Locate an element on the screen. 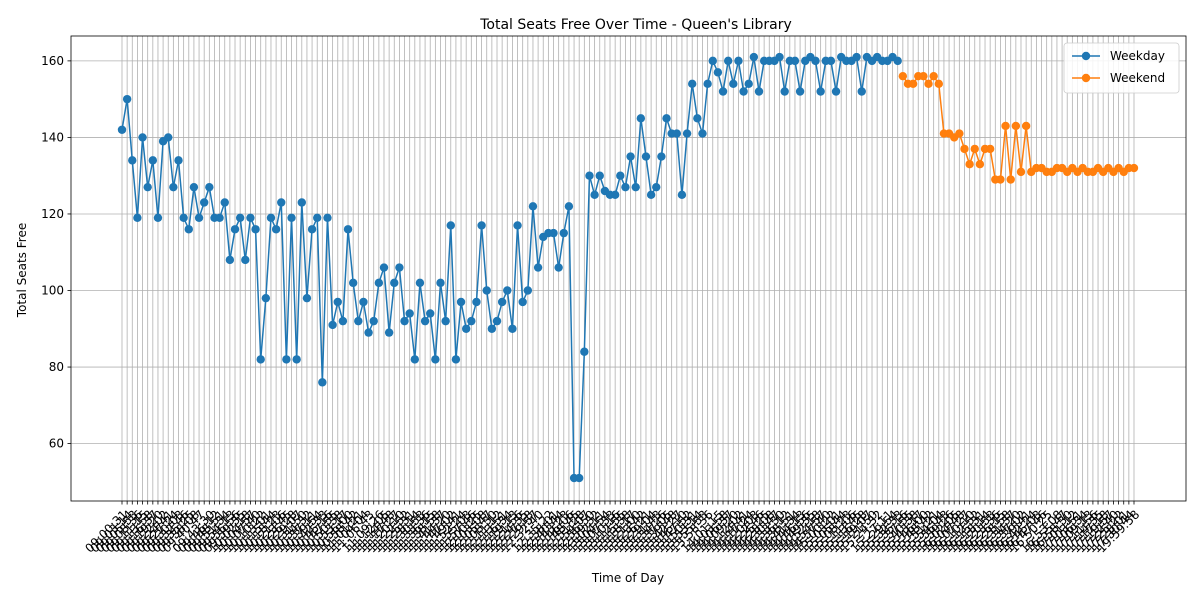 Image resolution: width=1200 pixels, height=600 pixels. legend: Weekday Weekend is located at coordinates (1121, 68).